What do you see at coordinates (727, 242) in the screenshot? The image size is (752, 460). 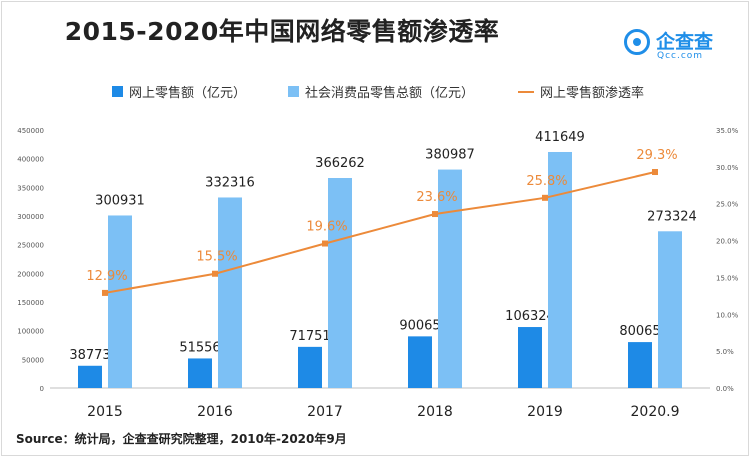 I see `right-axis-tick-label: 20.0%` at bounding box center [727, 242].